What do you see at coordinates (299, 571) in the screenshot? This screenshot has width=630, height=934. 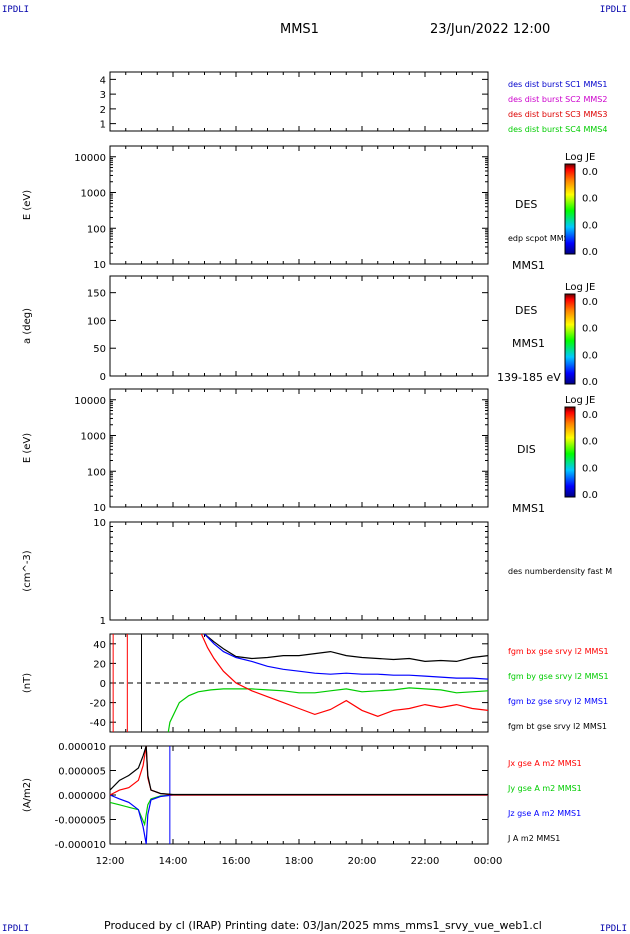 I see `p5-frame` at bounding box center [299, 571].